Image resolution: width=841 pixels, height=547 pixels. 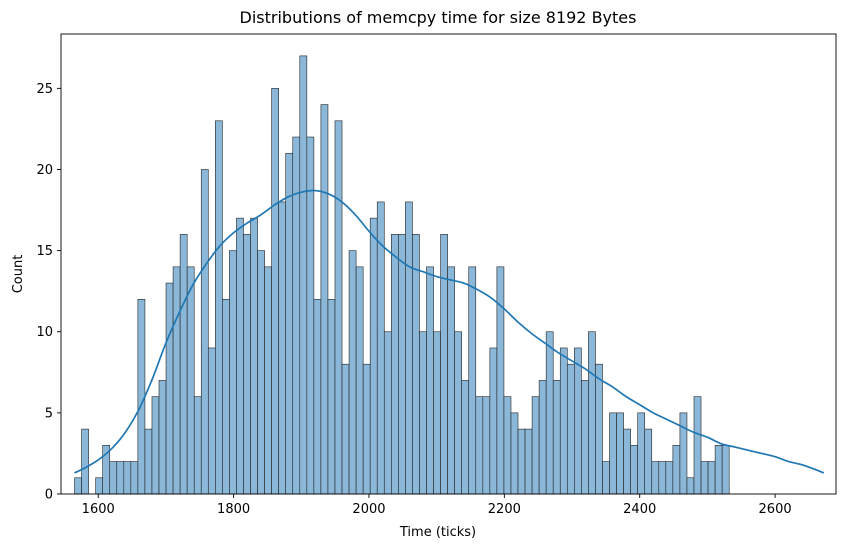 I want to click on y-tick-label: 15, so click(x=44, y=251).